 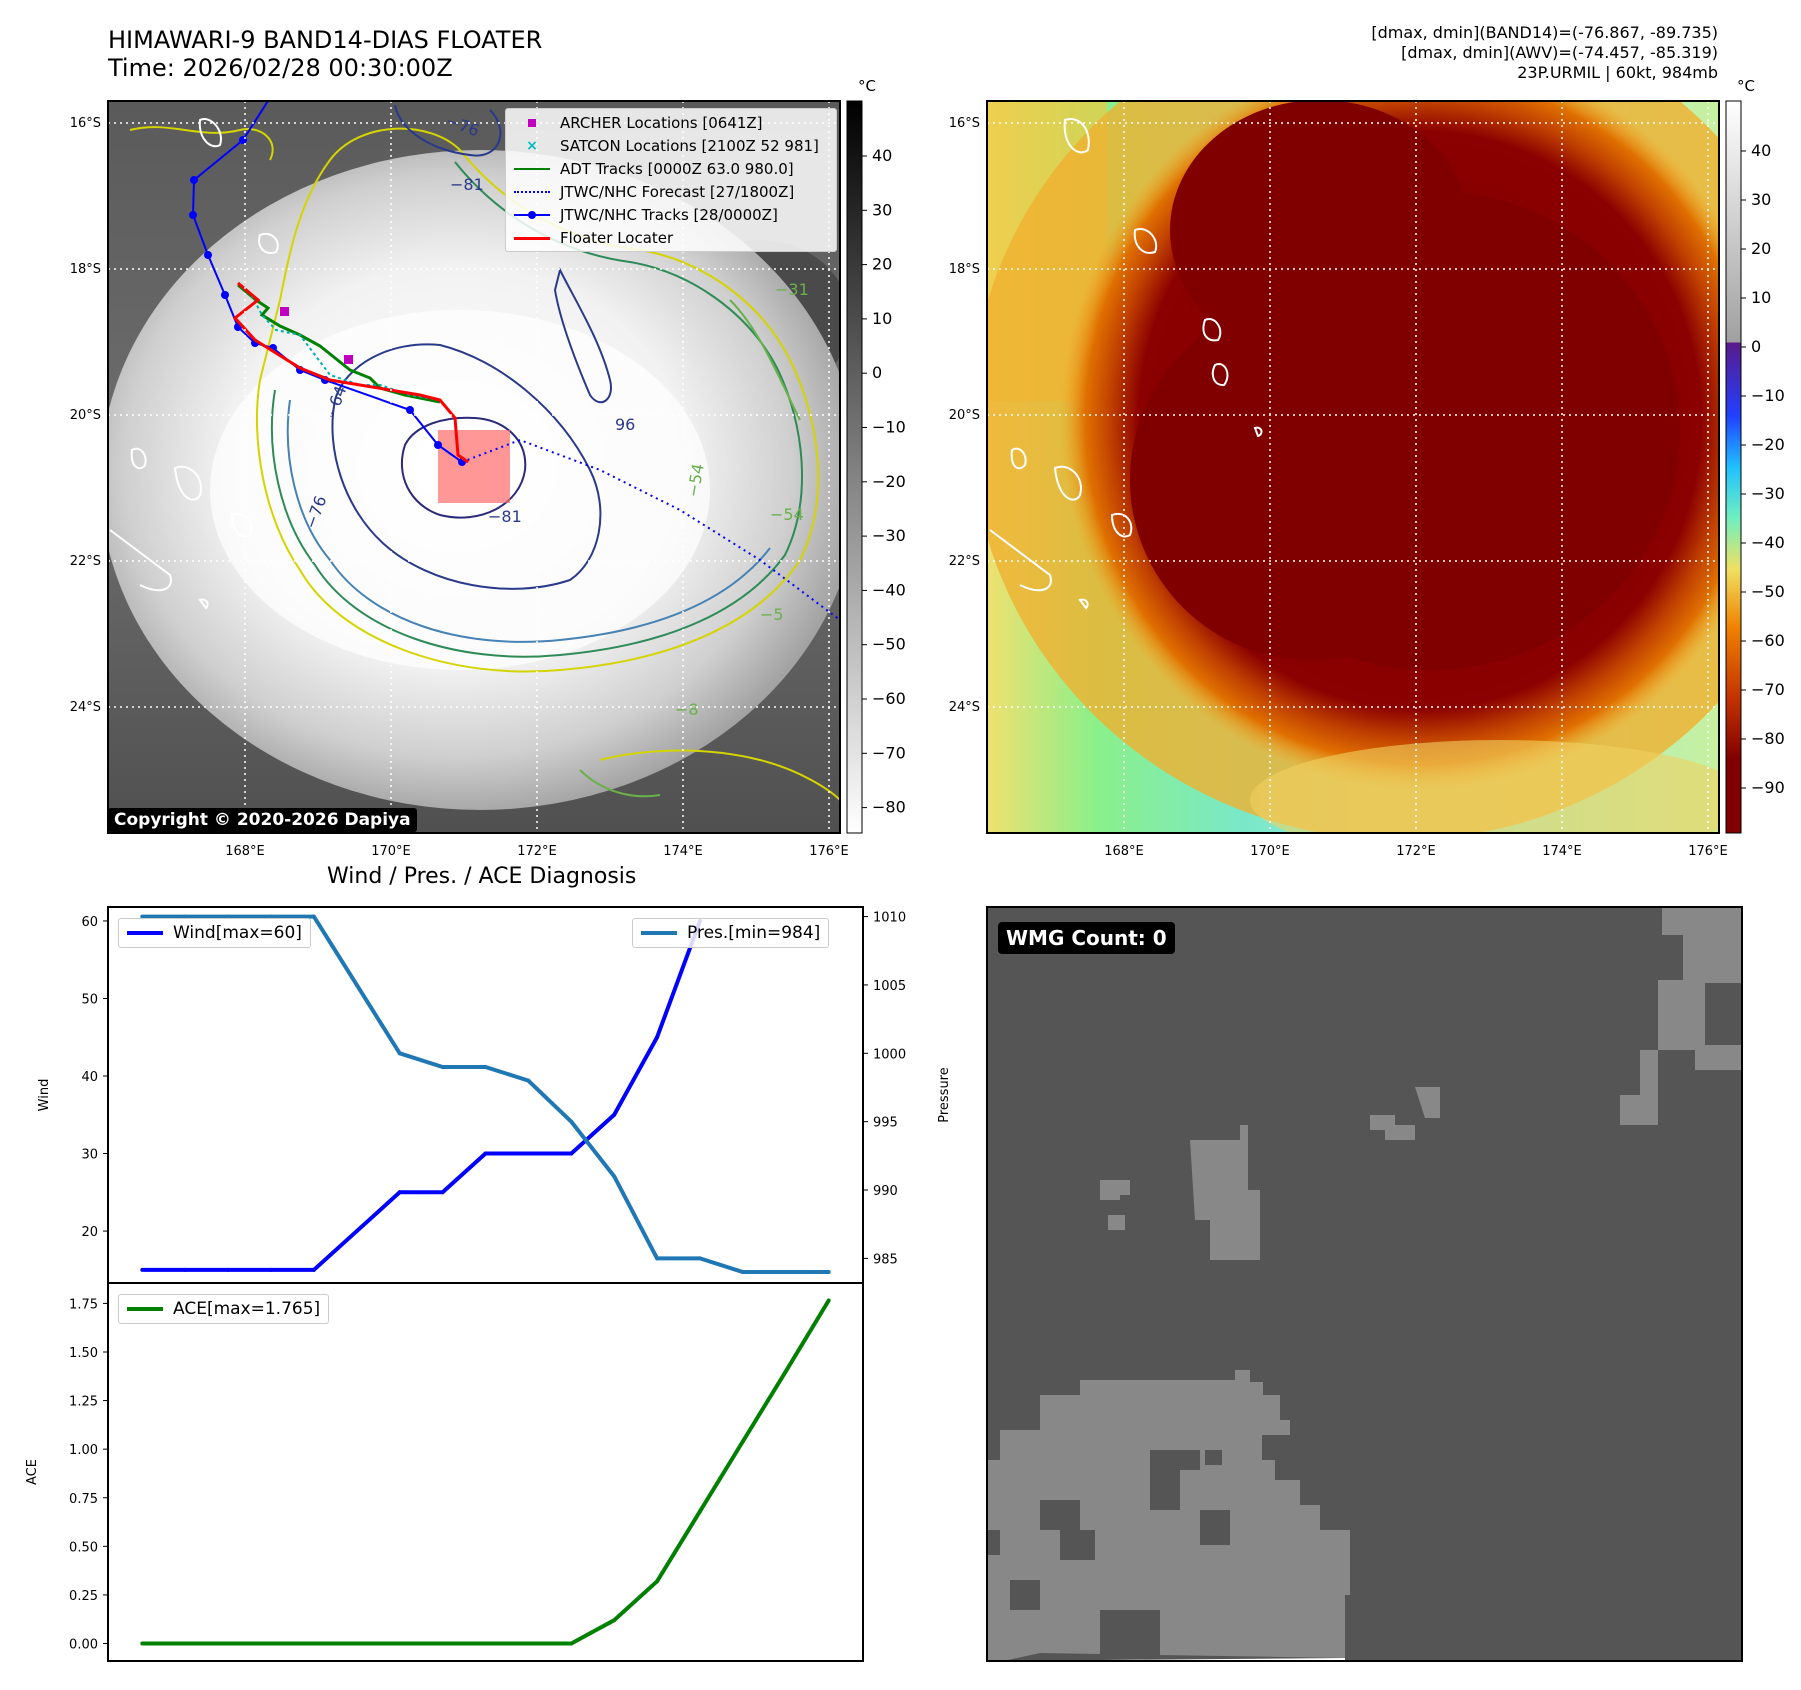 I want to click on dot-line-icon, so click(x=532, y=215).